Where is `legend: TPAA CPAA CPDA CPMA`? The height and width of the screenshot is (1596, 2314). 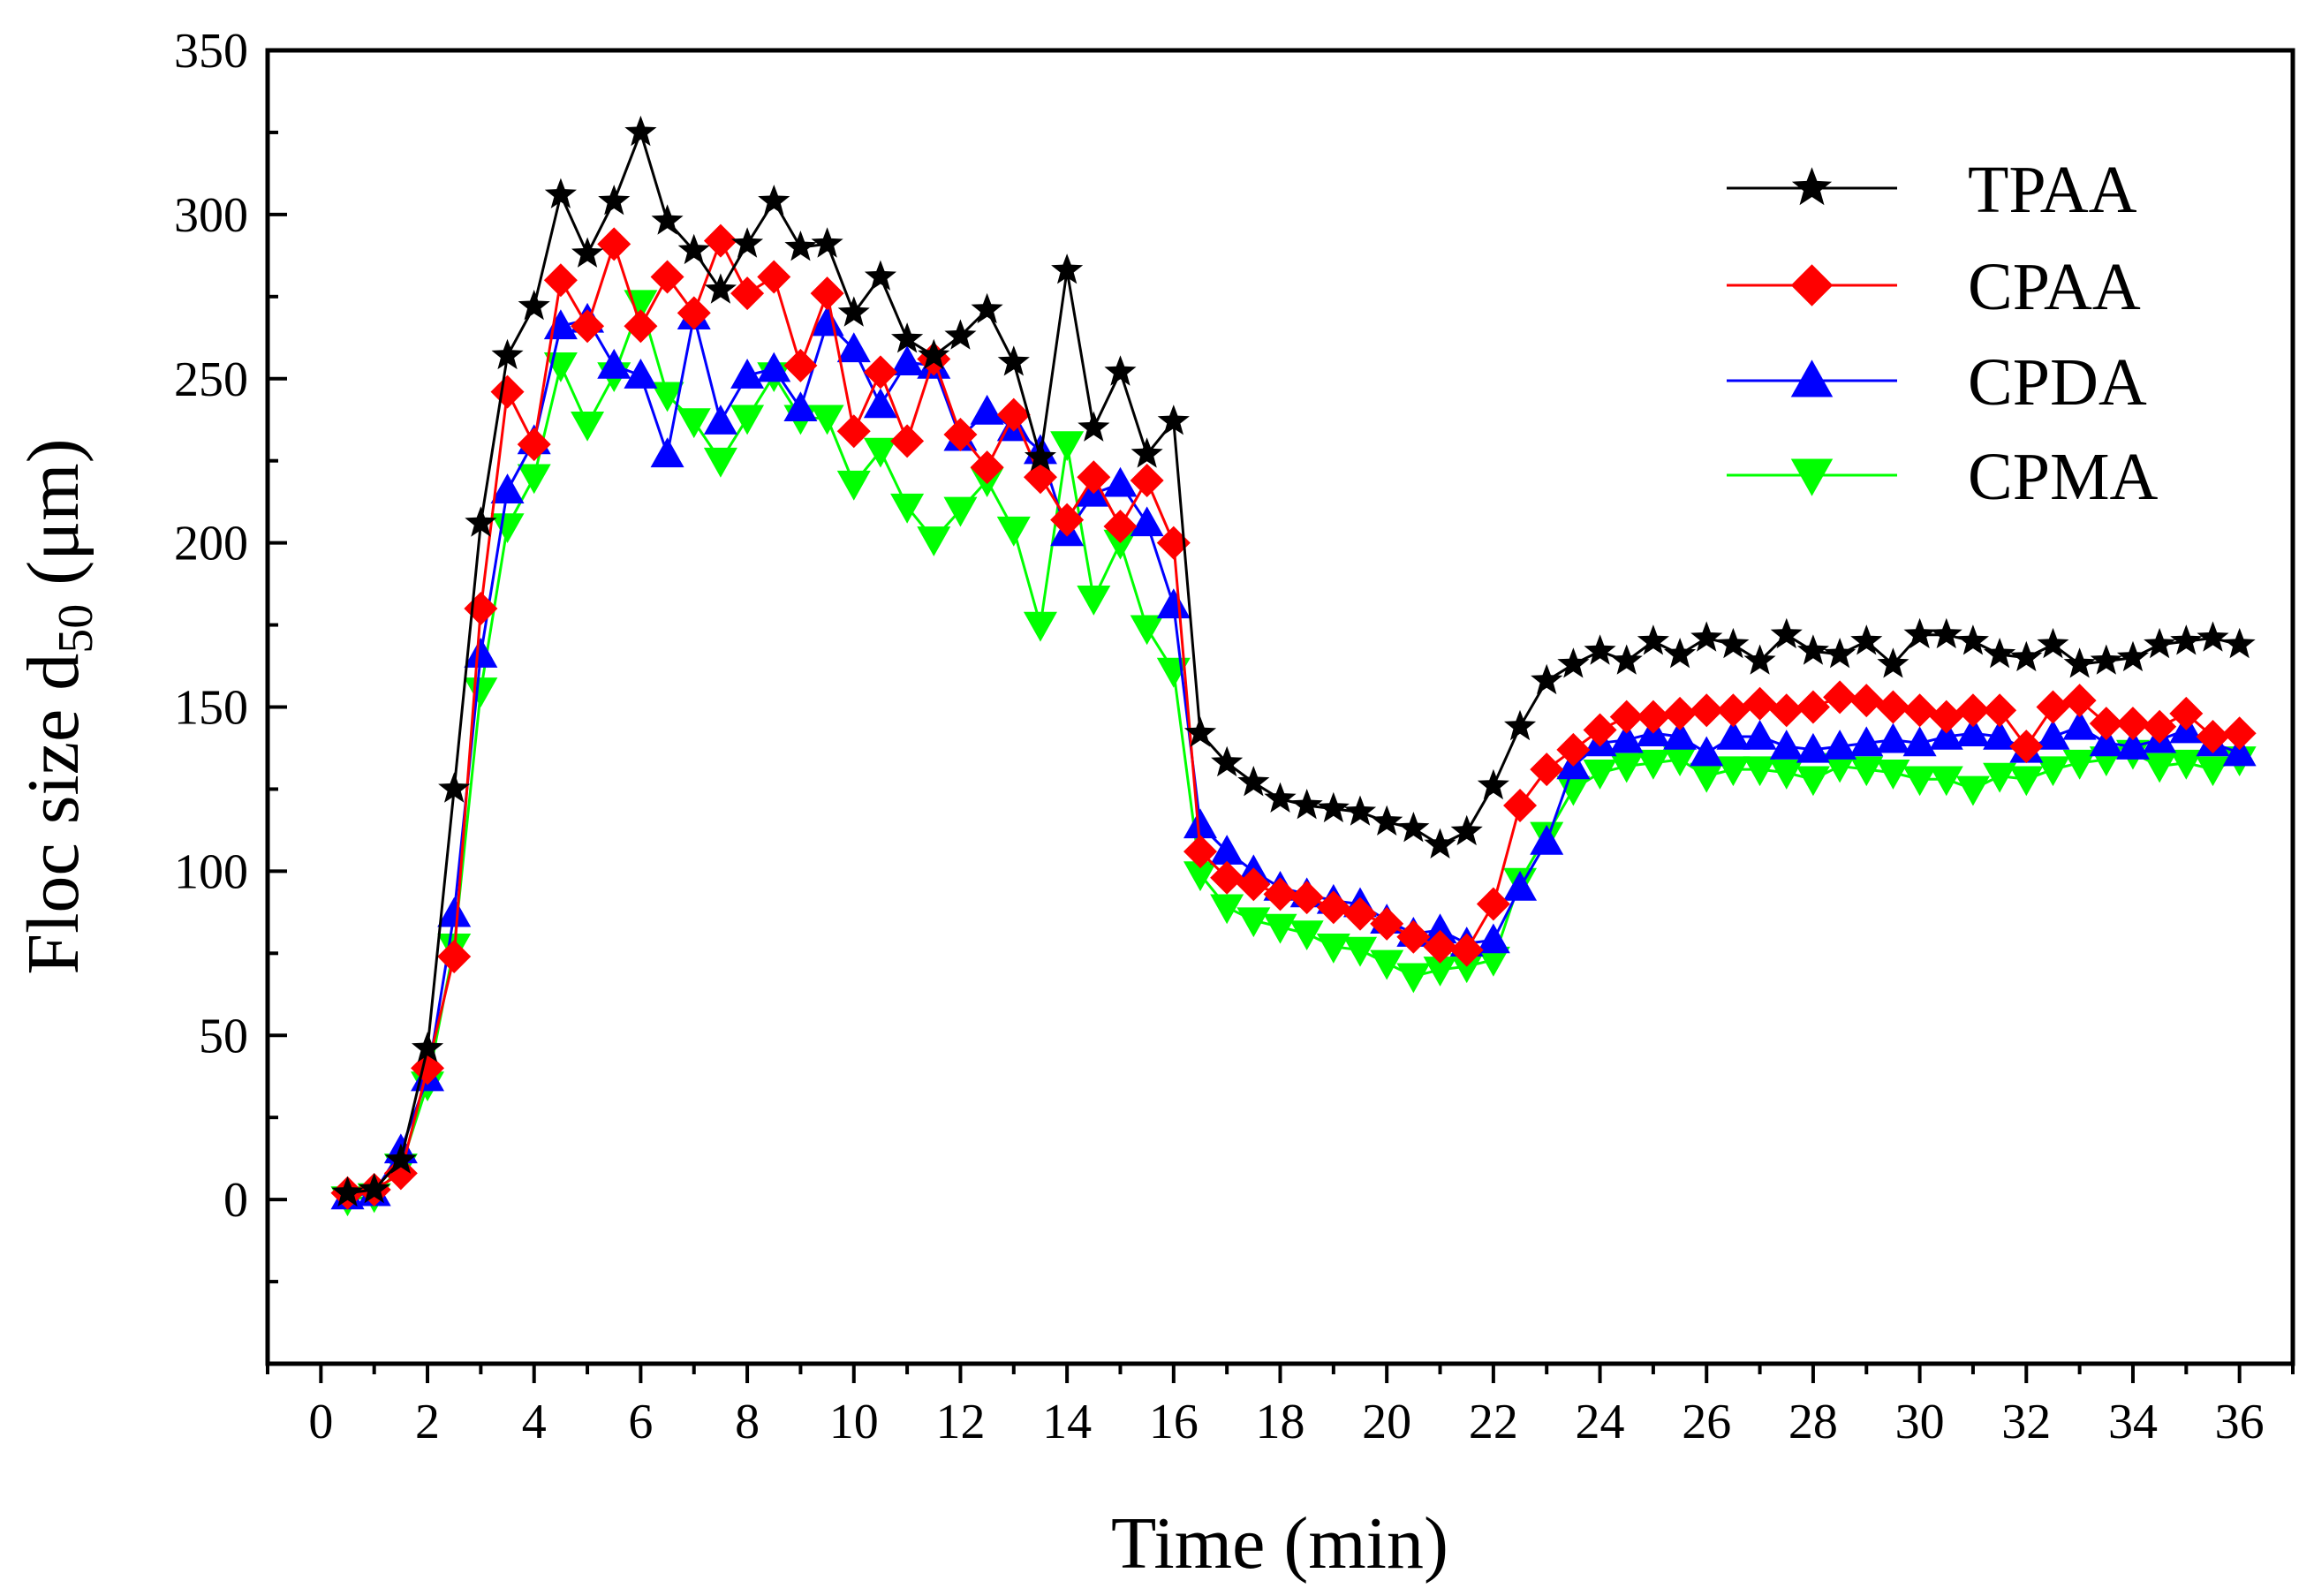
legend: TPAA CPAA CPDA CPMA is located at coordinates (1943, 333).